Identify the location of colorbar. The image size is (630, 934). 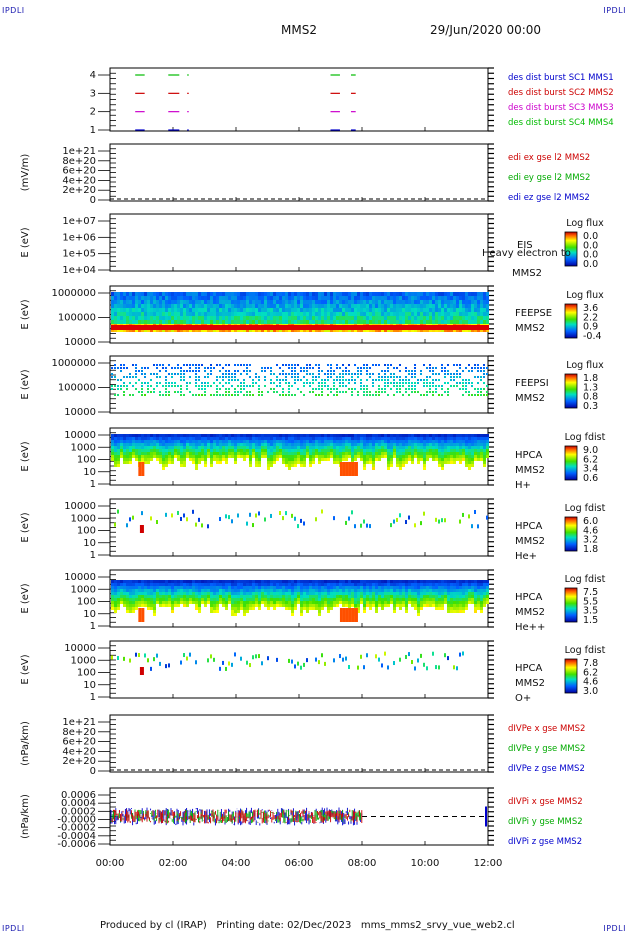
(571, 463).